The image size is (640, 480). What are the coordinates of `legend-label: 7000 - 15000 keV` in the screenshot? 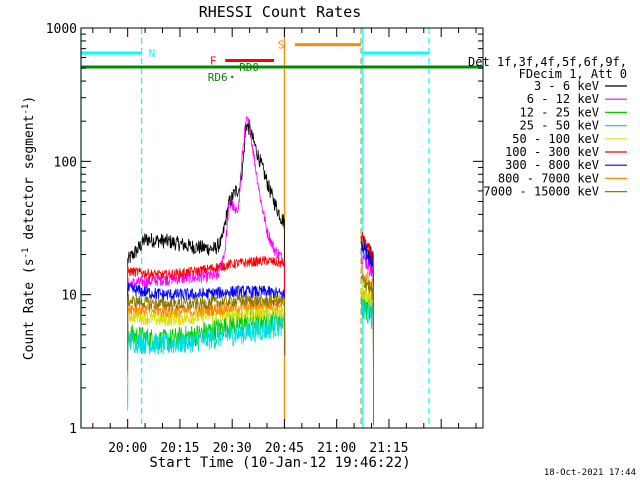 It's located at (541, 192).